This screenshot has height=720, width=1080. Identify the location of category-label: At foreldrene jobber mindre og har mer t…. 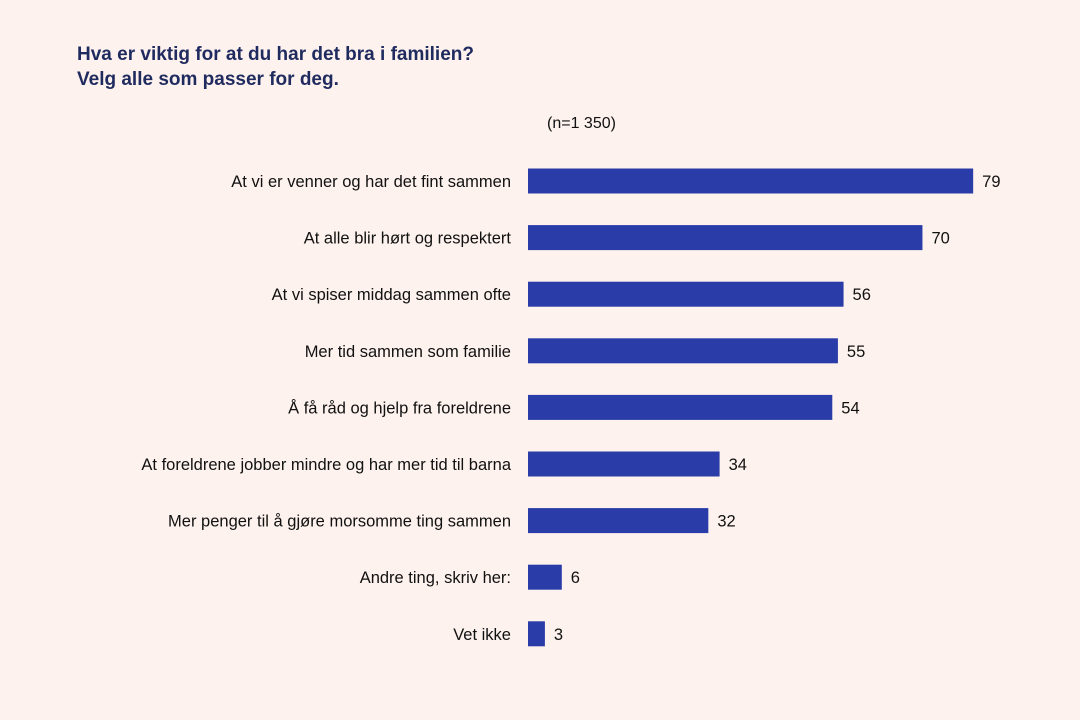
(326, 465).